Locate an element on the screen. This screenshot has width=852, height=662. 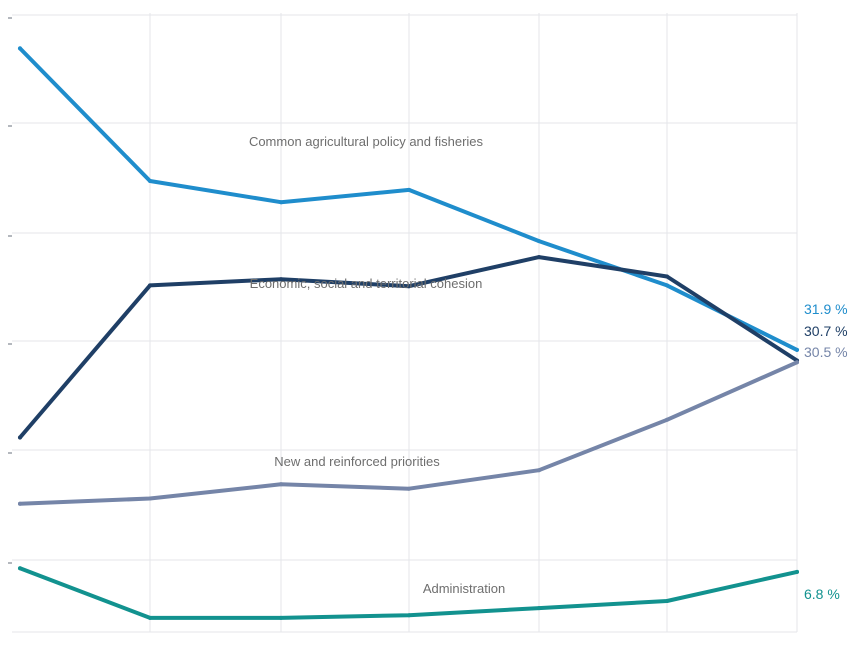
end-value-label-economic-social-and-territorial-cohesion: 30.7 % is located at coordinates (826, 331).